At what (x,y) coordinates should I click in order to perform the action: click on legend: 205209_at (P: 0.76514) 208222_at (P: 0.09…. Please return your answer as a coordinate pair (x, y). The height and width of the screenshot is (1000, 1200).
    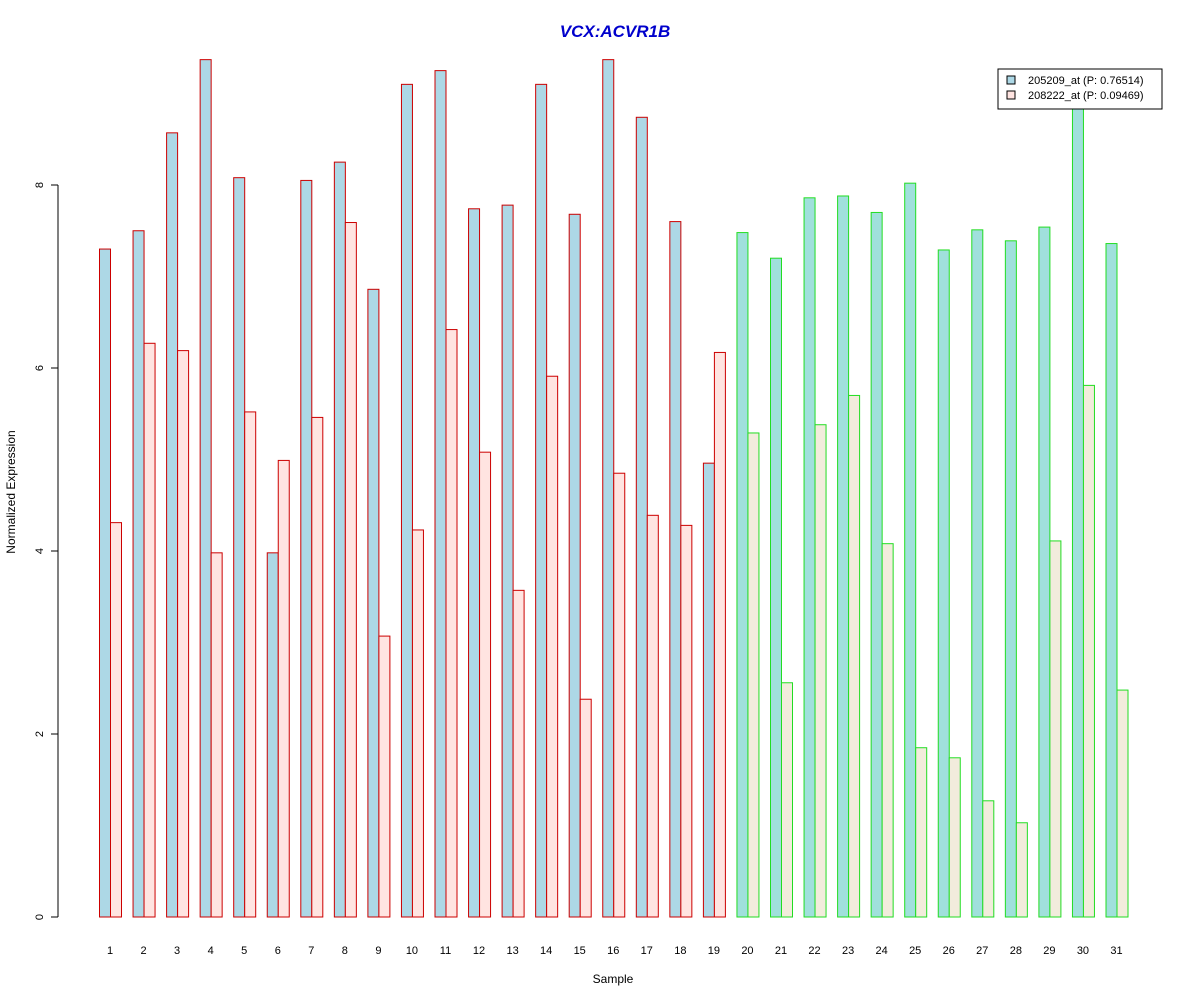
    Looking at the image, I should click on (1080, 89).